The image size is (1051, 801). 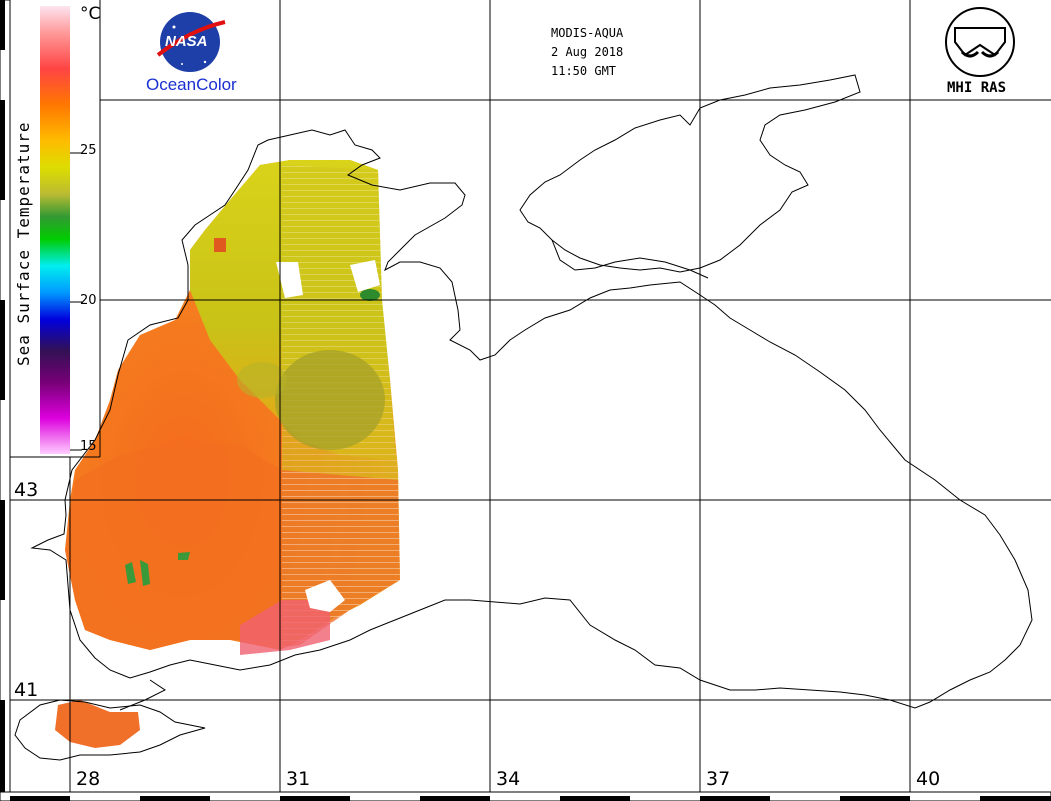 What do you see at coordinates (23, 243) in the screenshot?
I see `colorbar-title: Sea Surface Temperature` at bounding box center [23, 243].